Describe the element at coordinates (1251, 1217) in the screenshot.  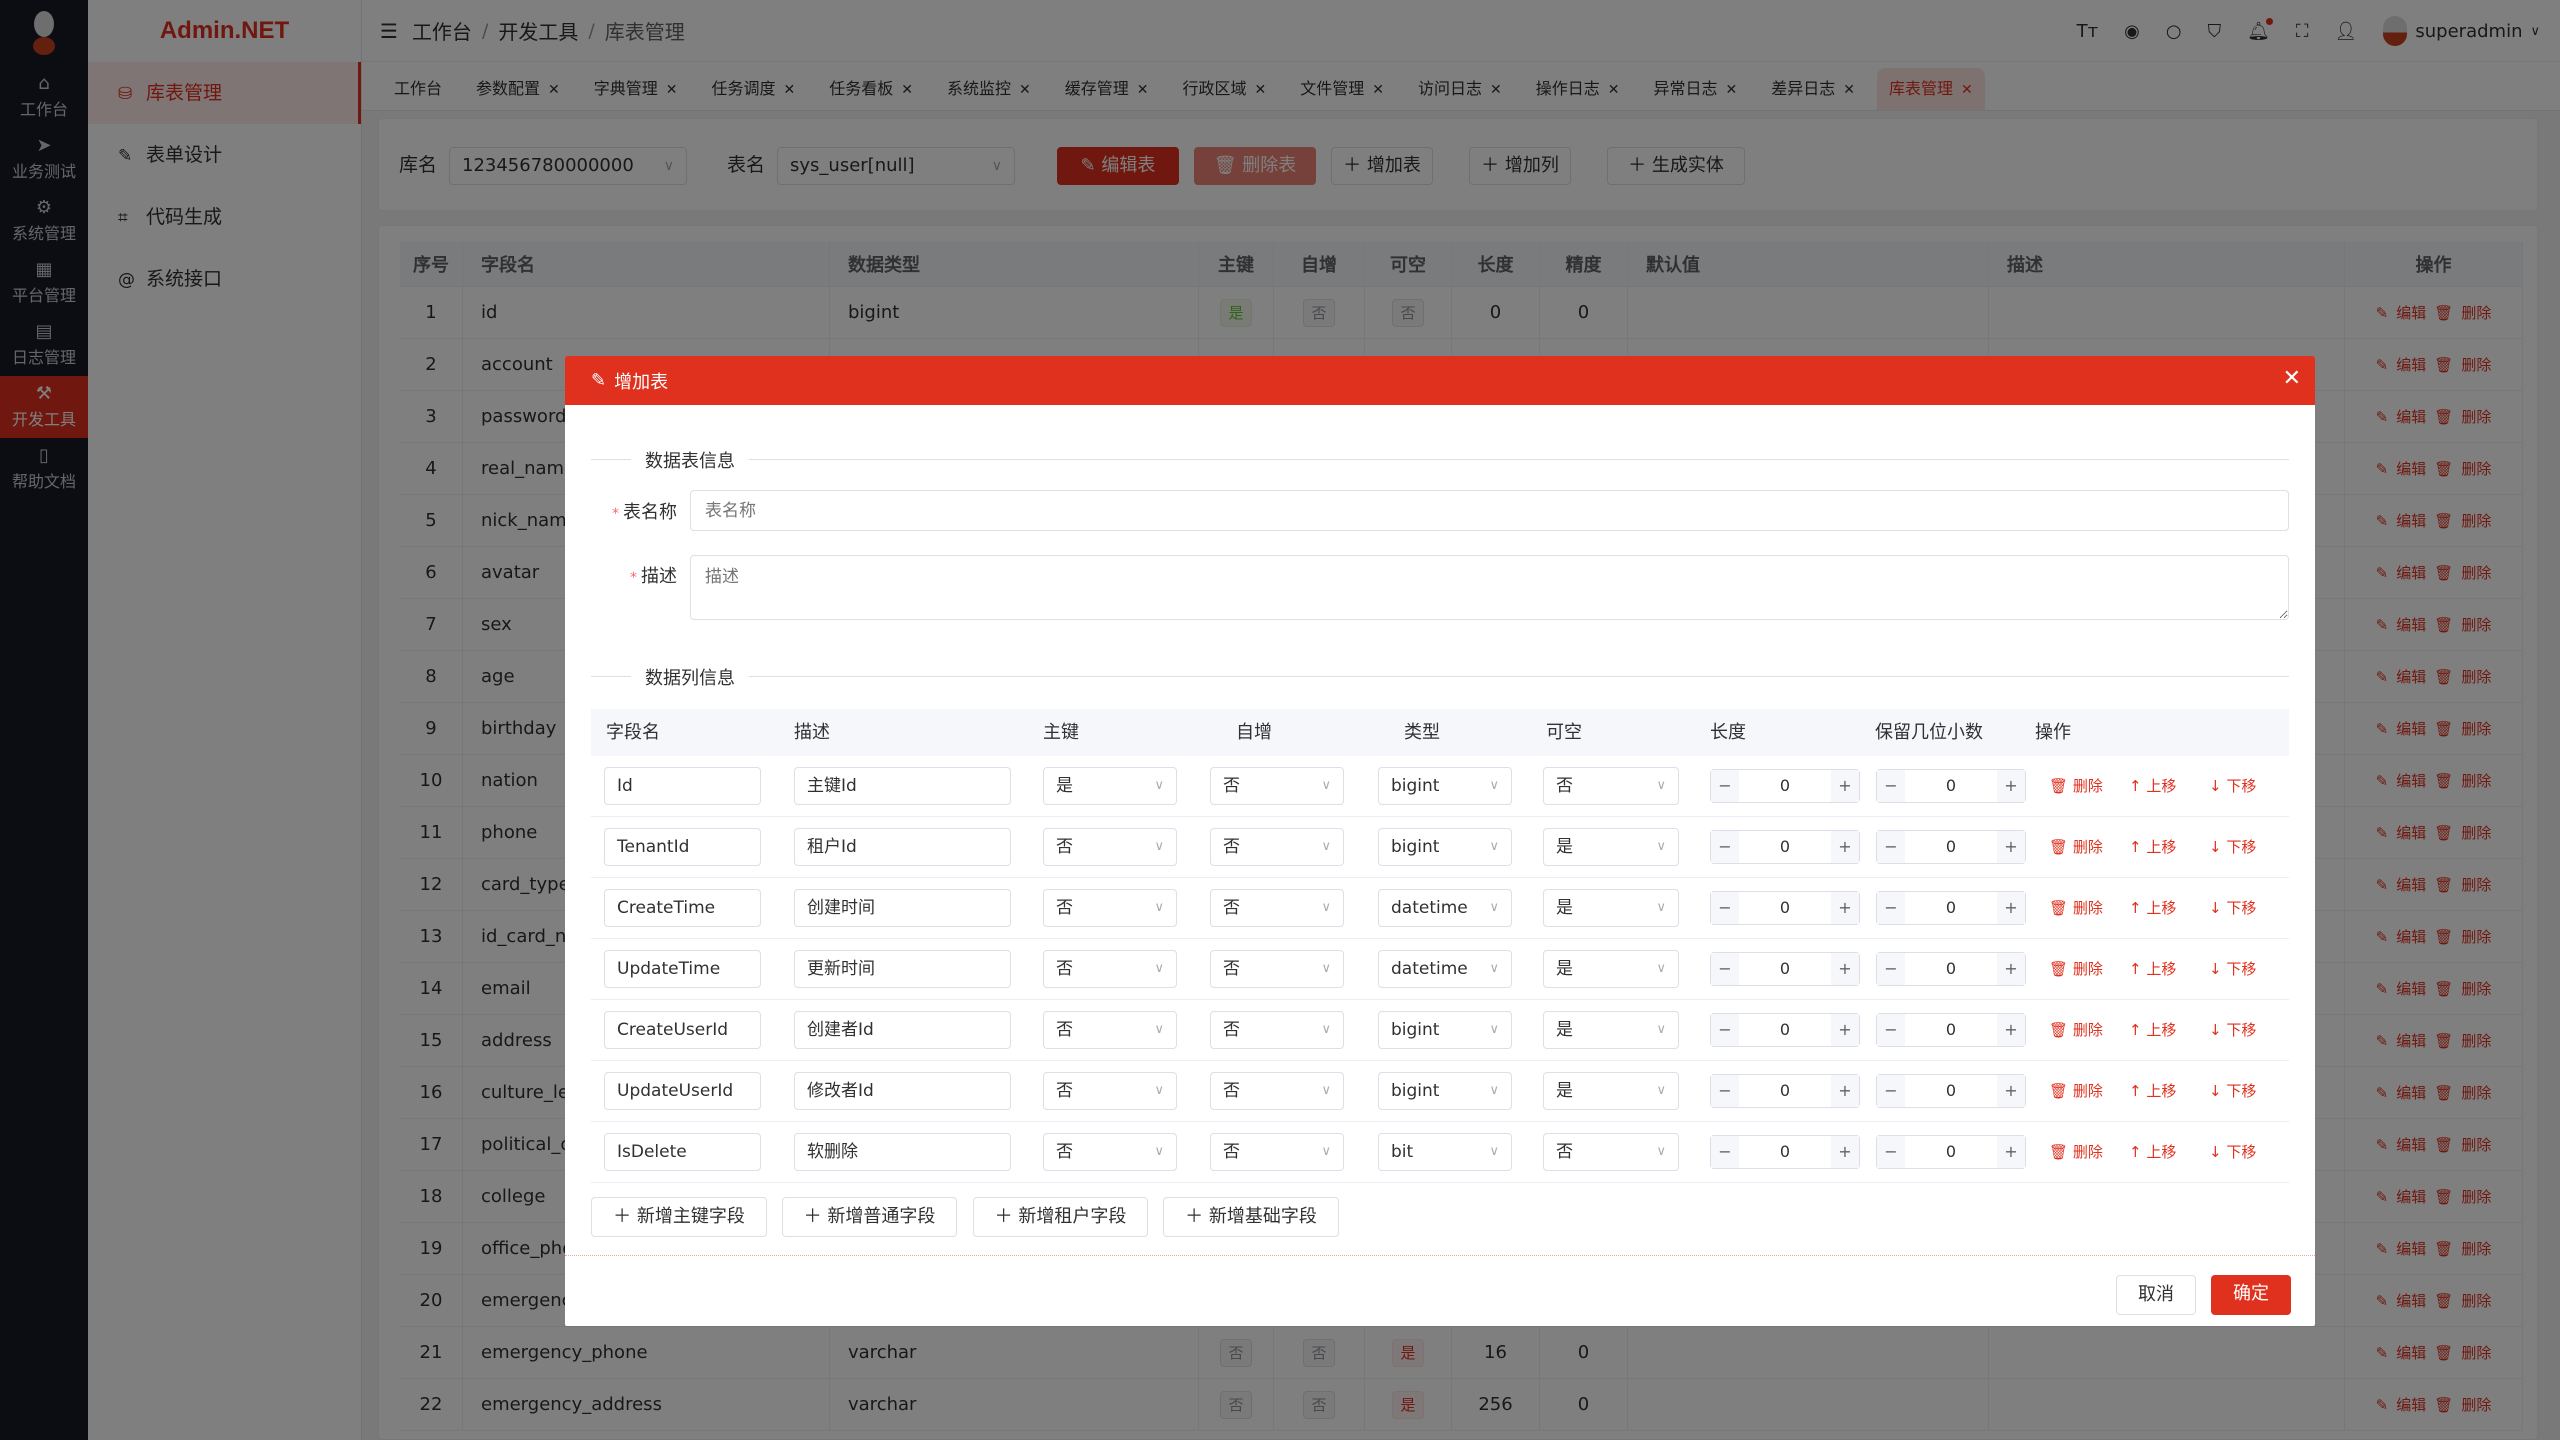
I see `add-field-button: ＋ 新增基础字段` at that location.